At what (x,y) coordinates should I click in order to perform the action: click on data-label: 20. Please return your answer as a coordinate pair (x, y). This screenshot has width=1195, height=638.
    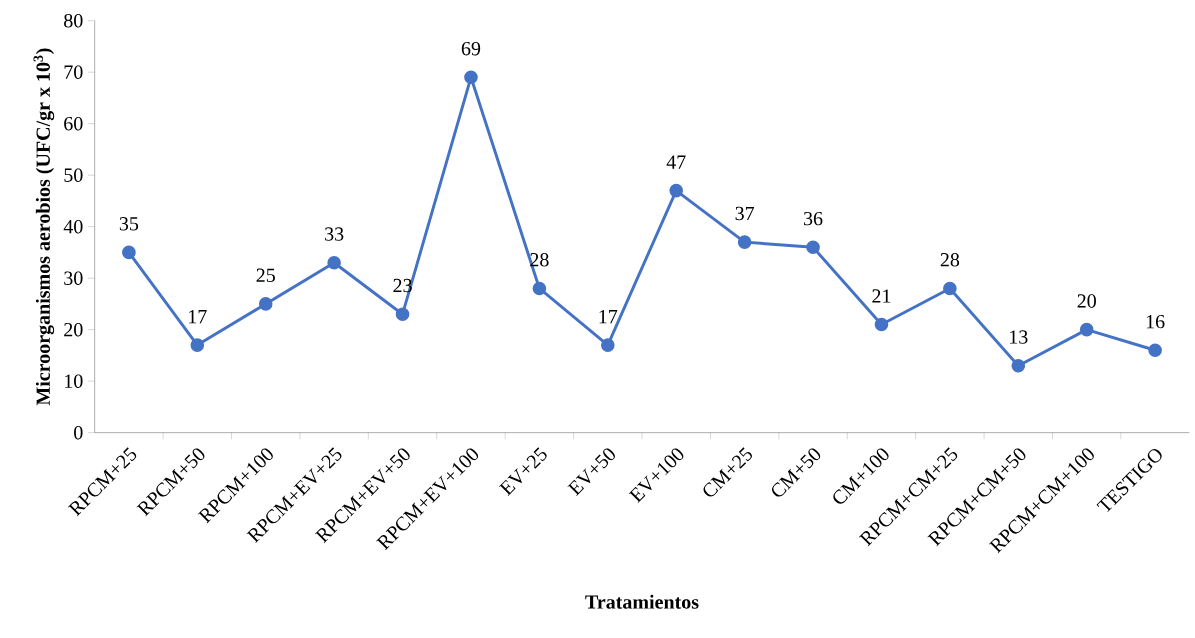
    Looking at the image, I should click on (1086, 301).